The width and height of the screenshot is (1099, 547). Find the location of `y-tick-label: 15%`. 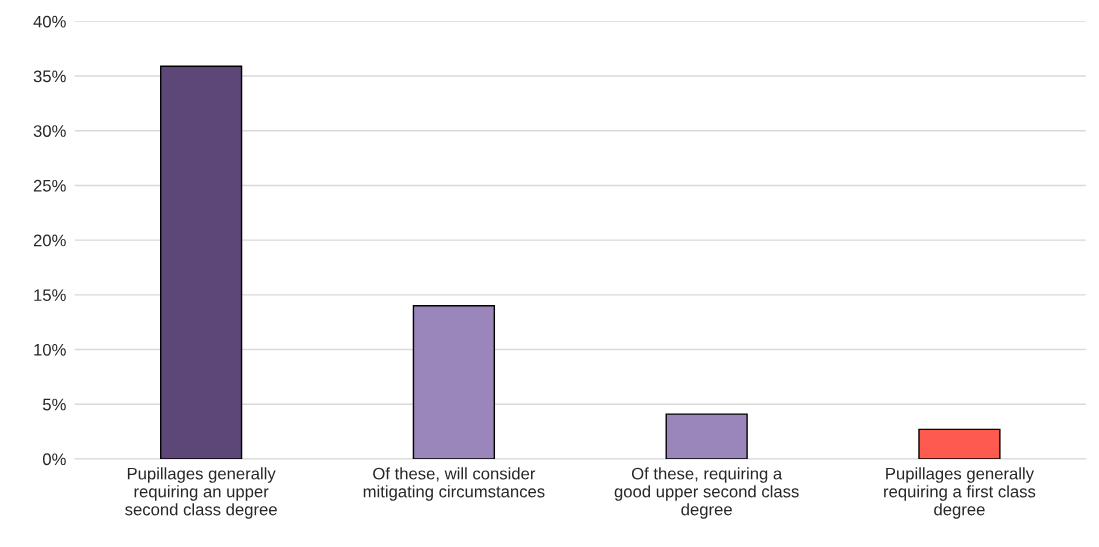

y-tick-label: 15% is located at coordinates (50, 295).